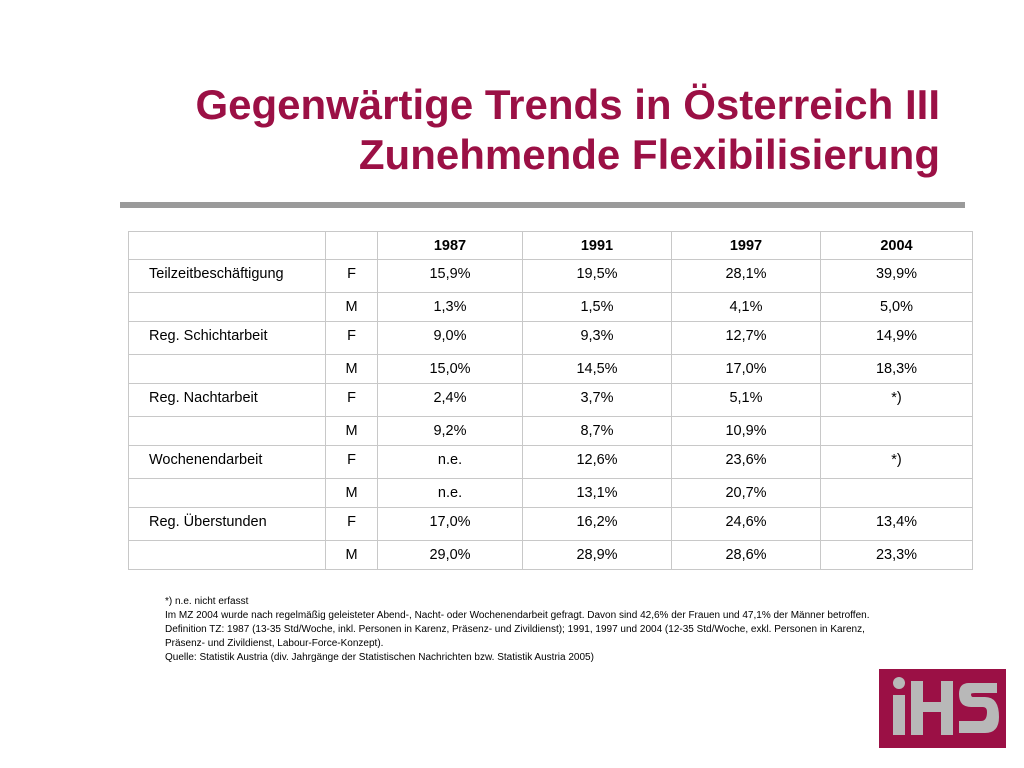  I want to click on table-row: M n.e. 13,1% 20,7%, so click(550, 493).